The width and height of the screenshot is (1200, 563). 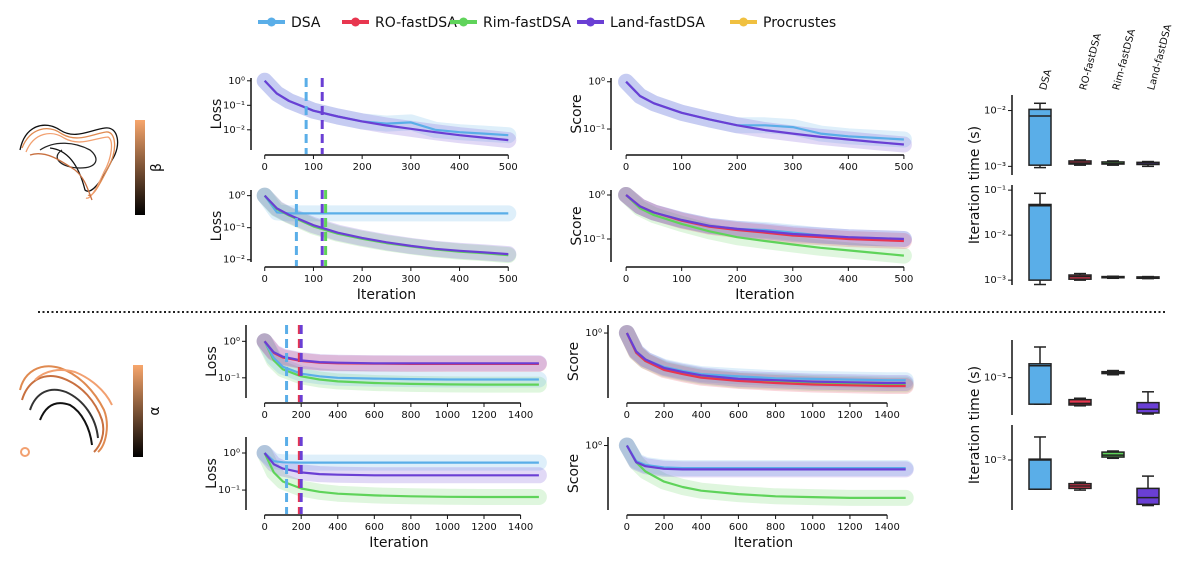 I want to click on column-header: Rim-fastDSA, so click(x=1124, y=60).